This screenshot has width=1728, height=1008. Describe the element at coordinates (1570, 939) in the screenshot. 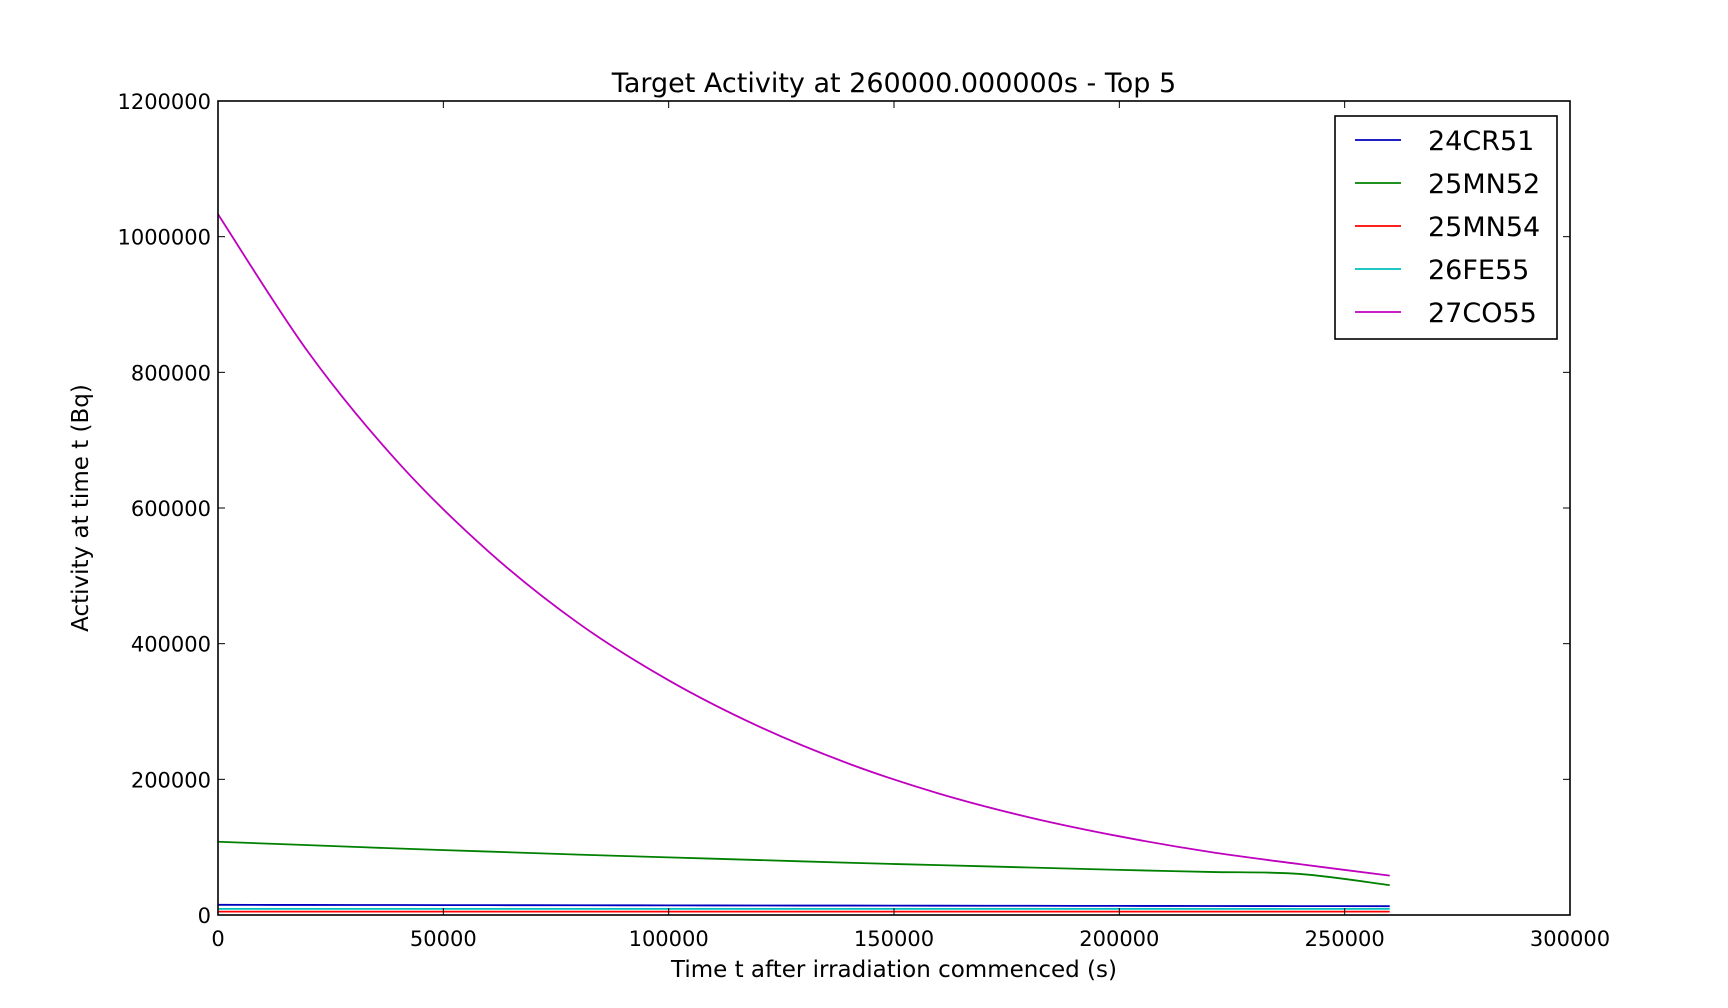

I see `x-tick-label: 300000` at that location.